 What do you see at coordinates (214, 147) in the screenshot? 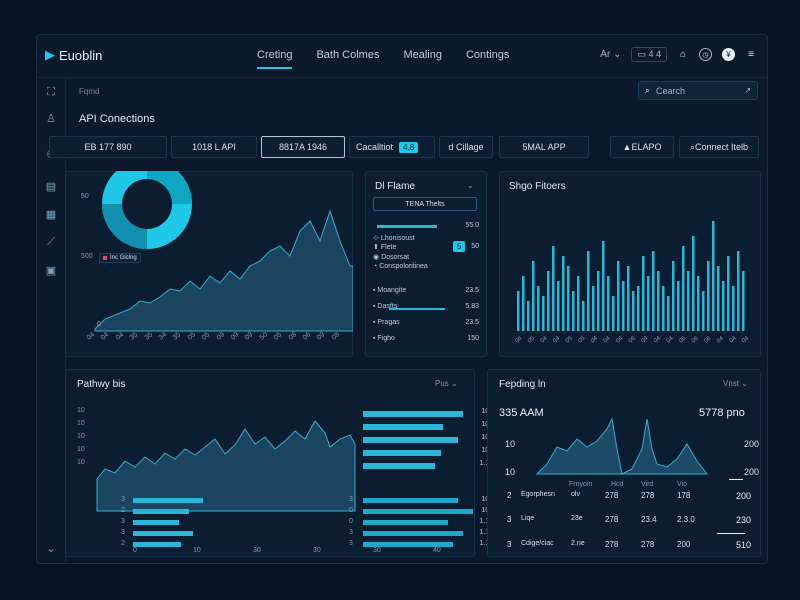
I see `summary-box-2: 1018 L API` at bounding box center [214, 147].